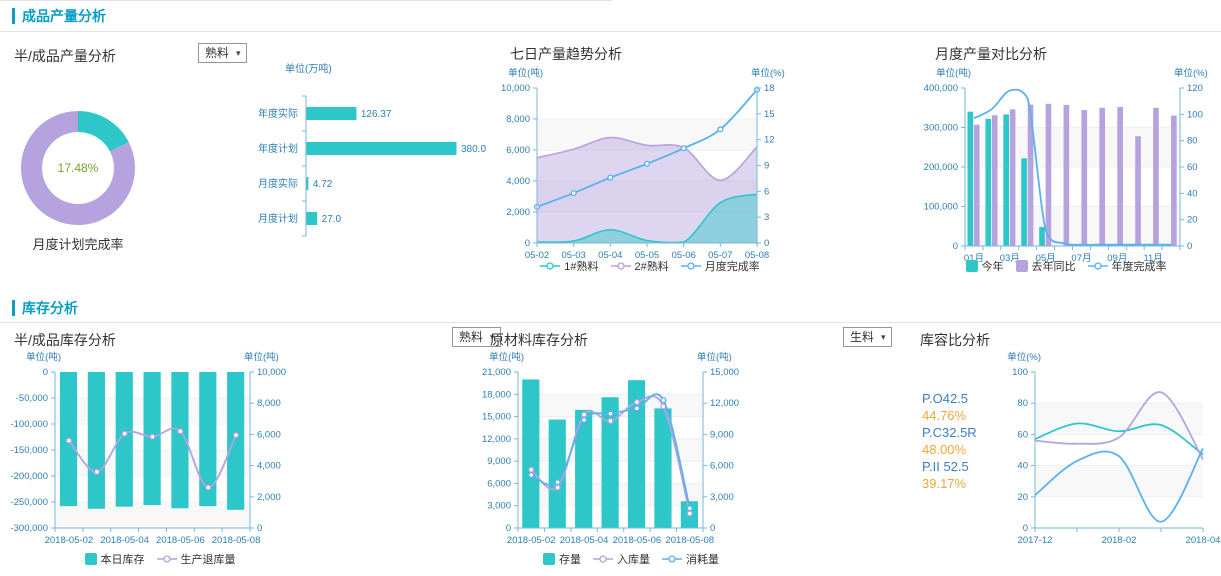  I want to click on legend-label: 2#熟料, so click(651, 267).